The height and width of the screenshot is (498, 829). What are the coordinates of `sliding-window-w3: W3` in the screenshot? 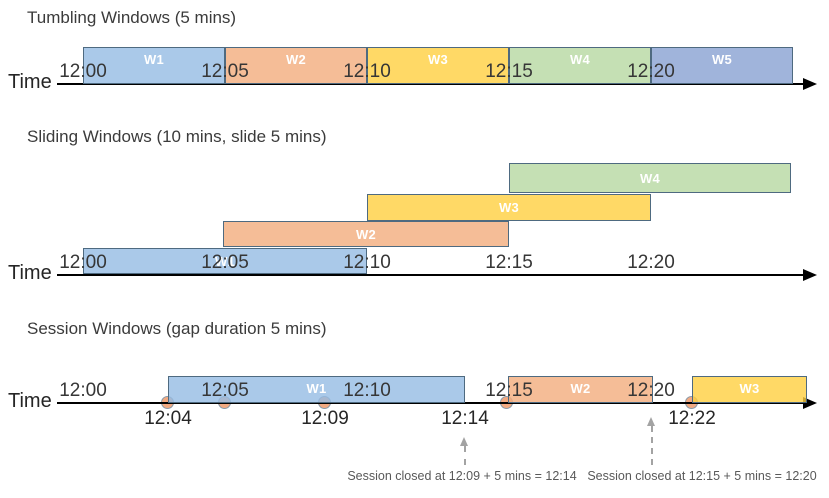 It's located at (509, 207).